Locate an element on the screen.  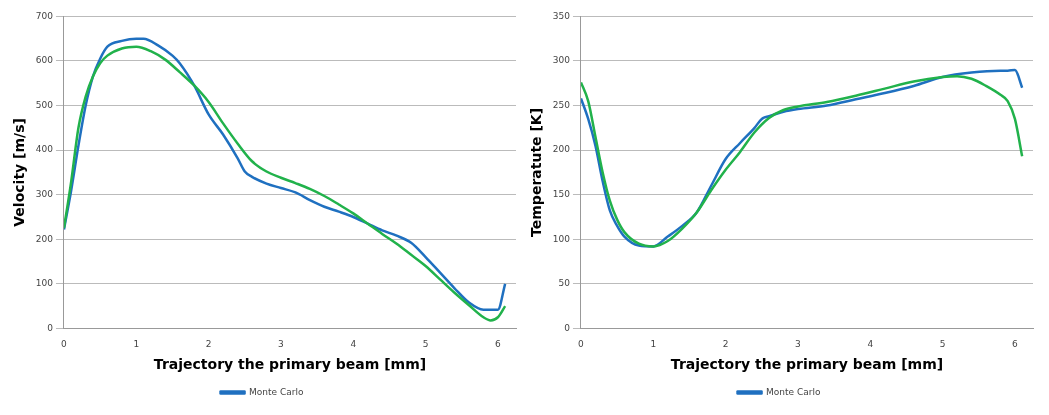
y-tick-label: 700 is located at coordinates (44, 15).